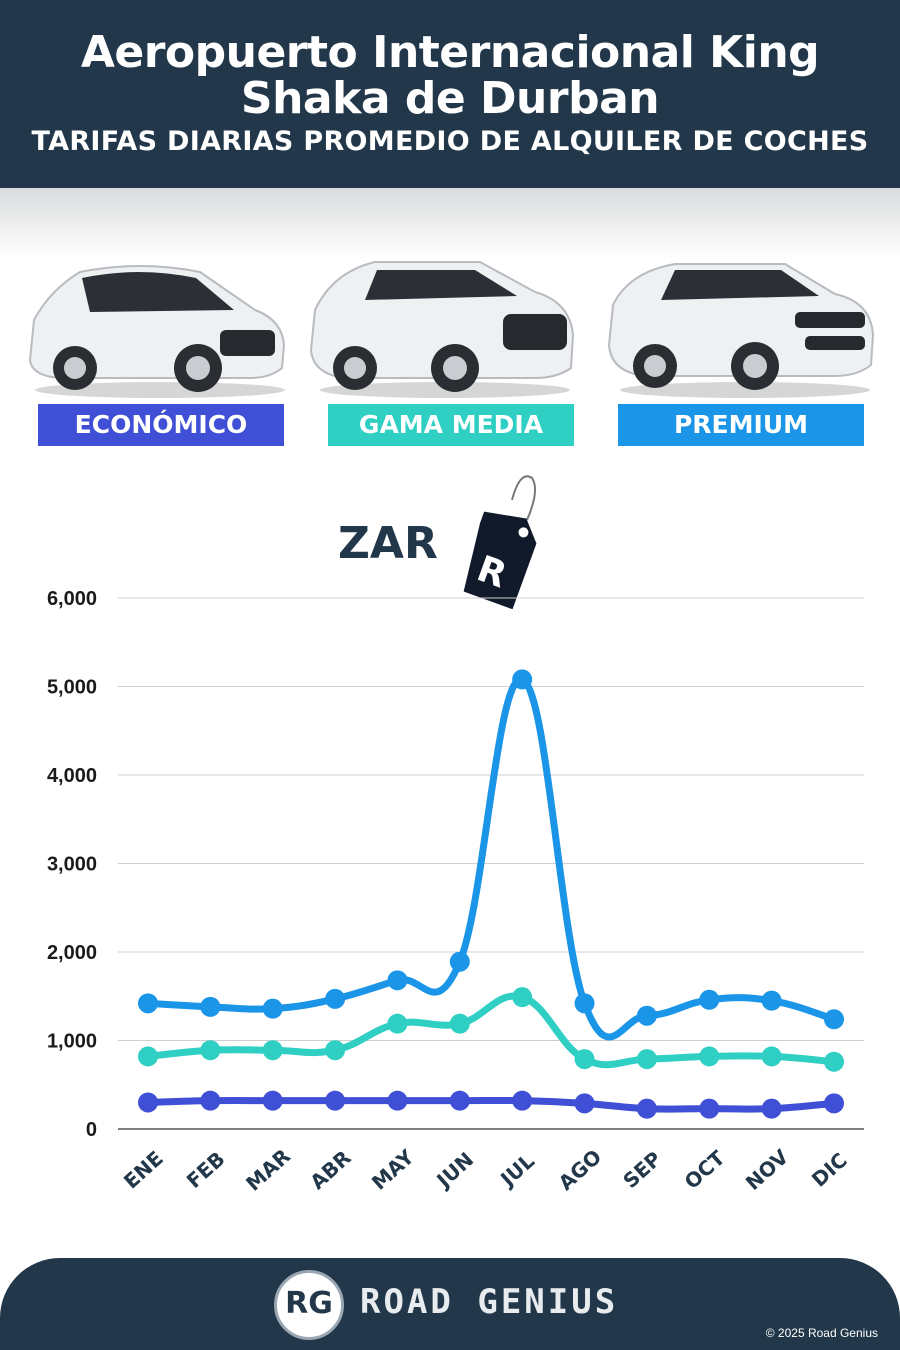 The image size is (900, 1350). What do you see at coordinates (72, 953) in the screenshot?
I see `y-tick-label: 2,000` at bounding box center [72, 953].